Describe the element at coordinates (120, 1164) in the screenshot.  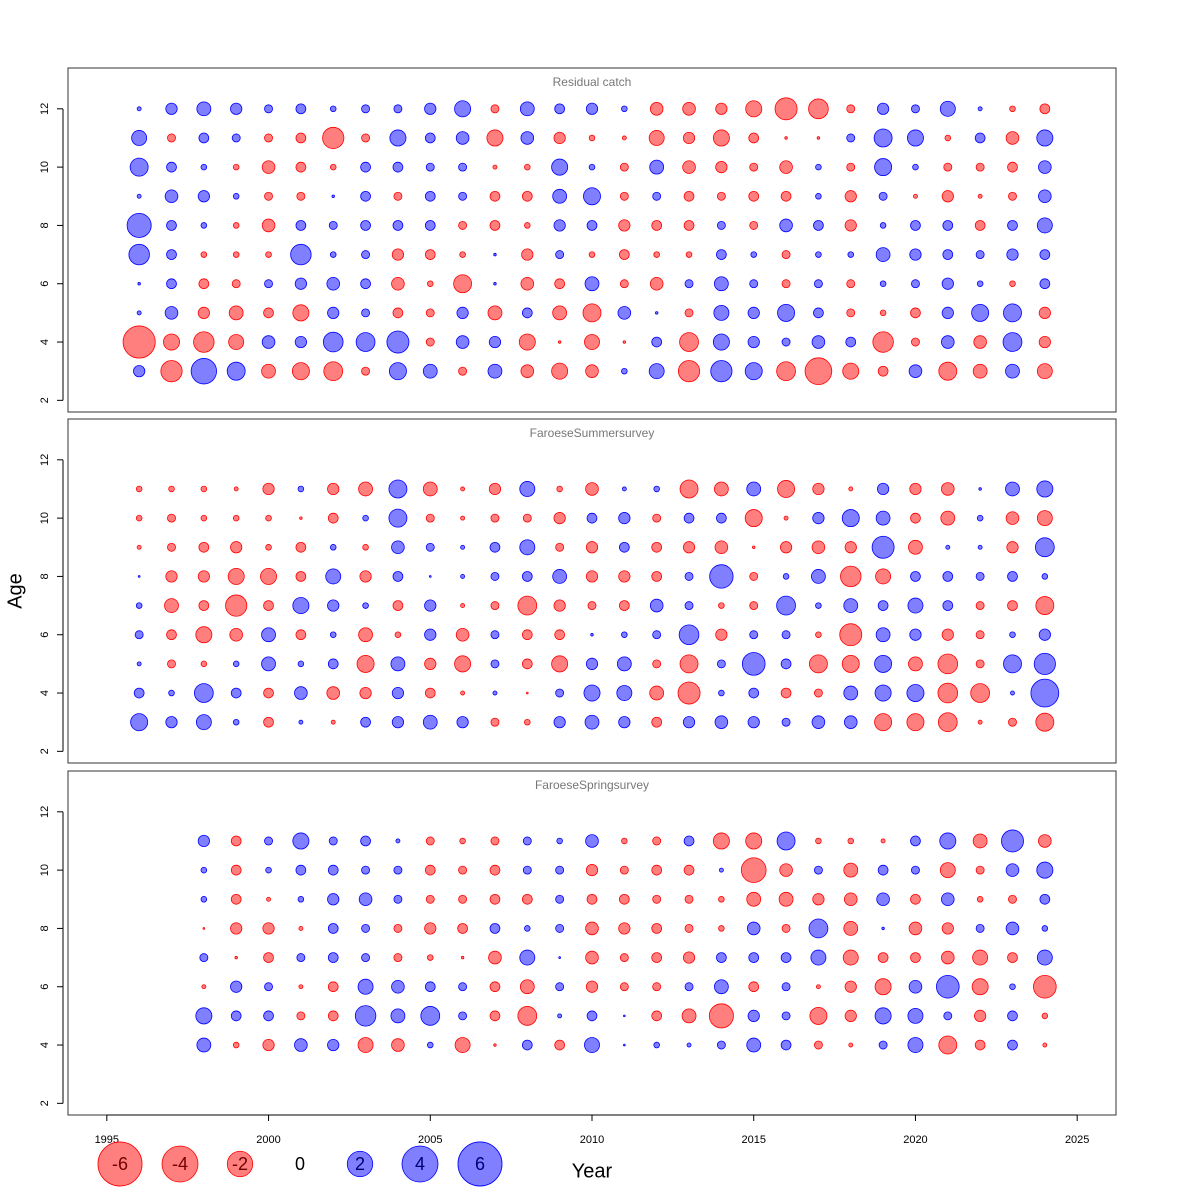
I see `legend-label: -6` at that location.